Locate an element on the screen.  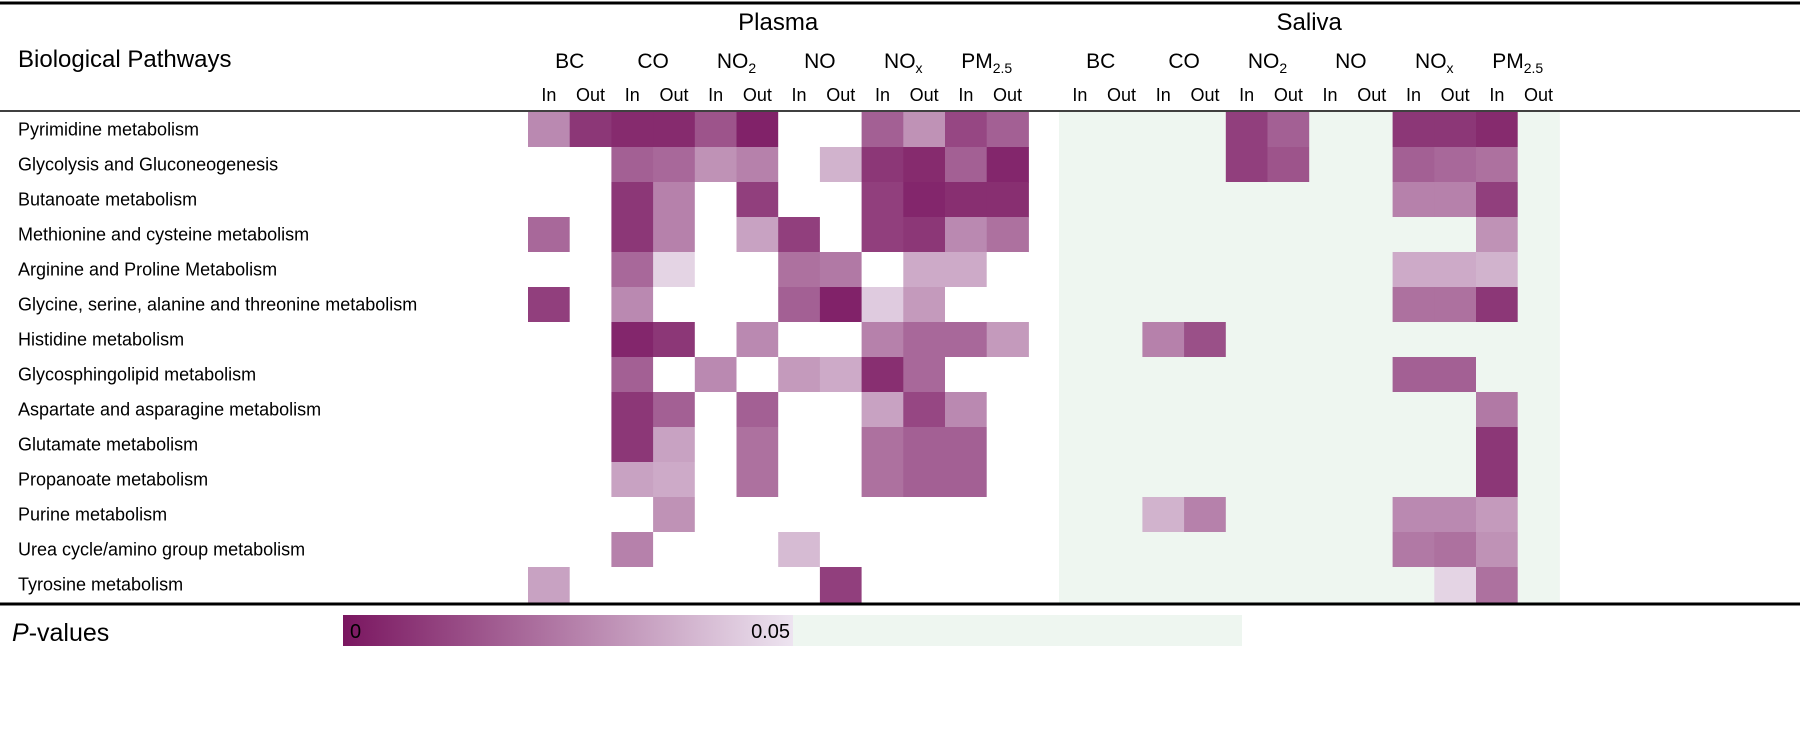
row-label: Propanoate metabolism is located at coordinates (113, 480).